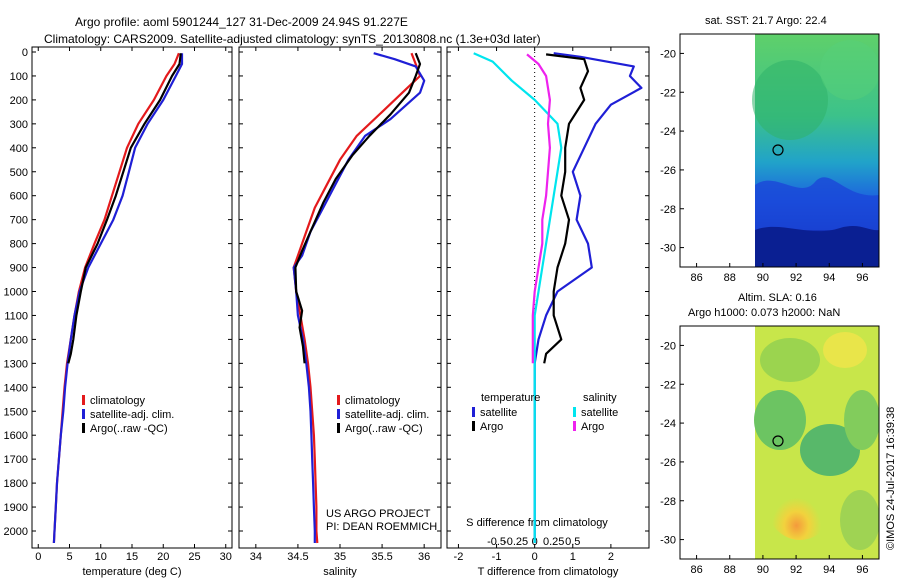  Describe the element at coordinates (297, 557) in the screenshot. I see `x-tick-label: 34.5` at that location.